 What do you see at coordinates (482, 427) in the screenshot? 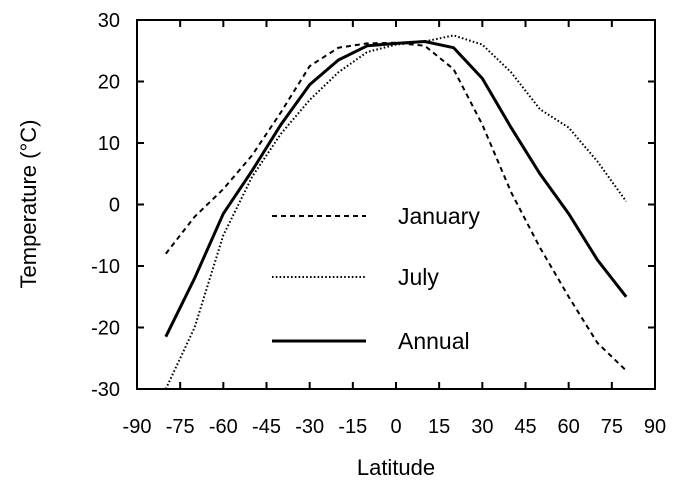
I see `x-tick-label: 30` at bounding box center [482, 427].